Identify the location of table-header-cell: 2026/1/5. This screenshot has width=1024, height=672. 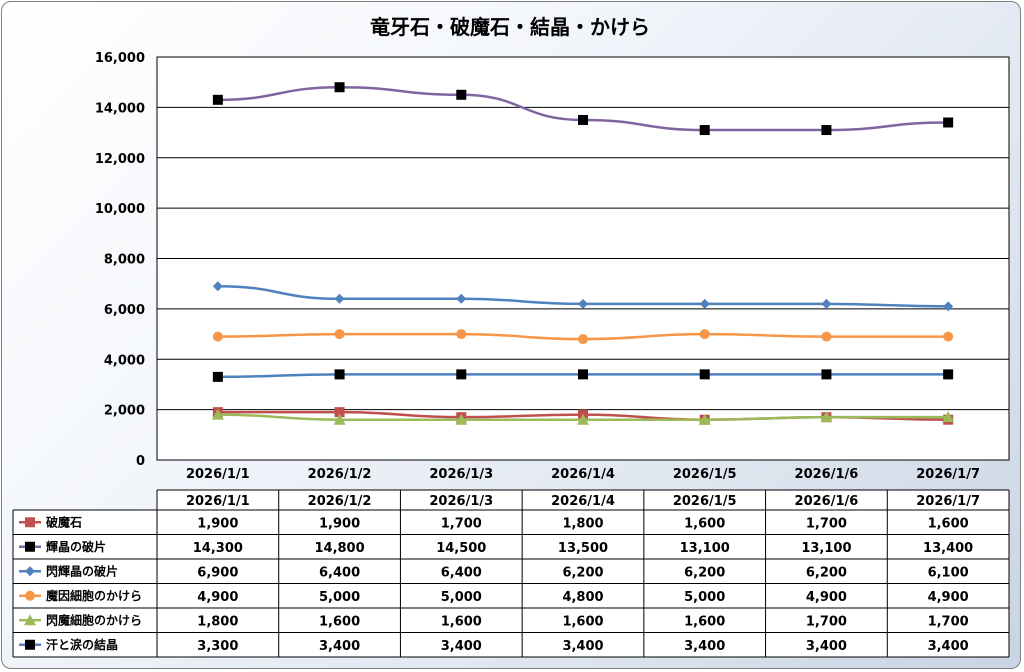
(705, 501).